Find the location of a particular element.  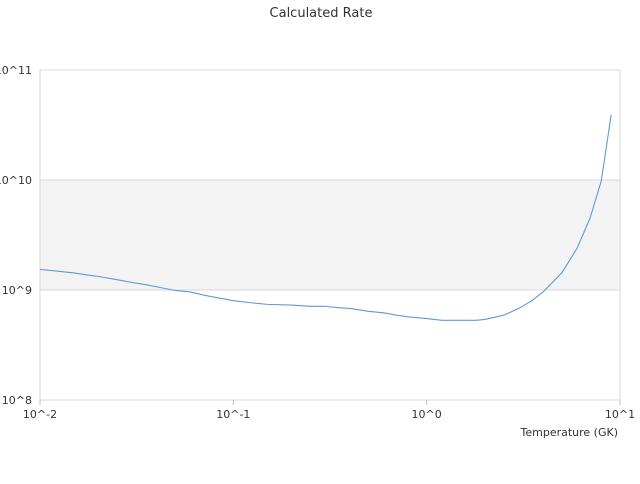

x-tick-label: 10^1 is located at coordinates (620, 414).